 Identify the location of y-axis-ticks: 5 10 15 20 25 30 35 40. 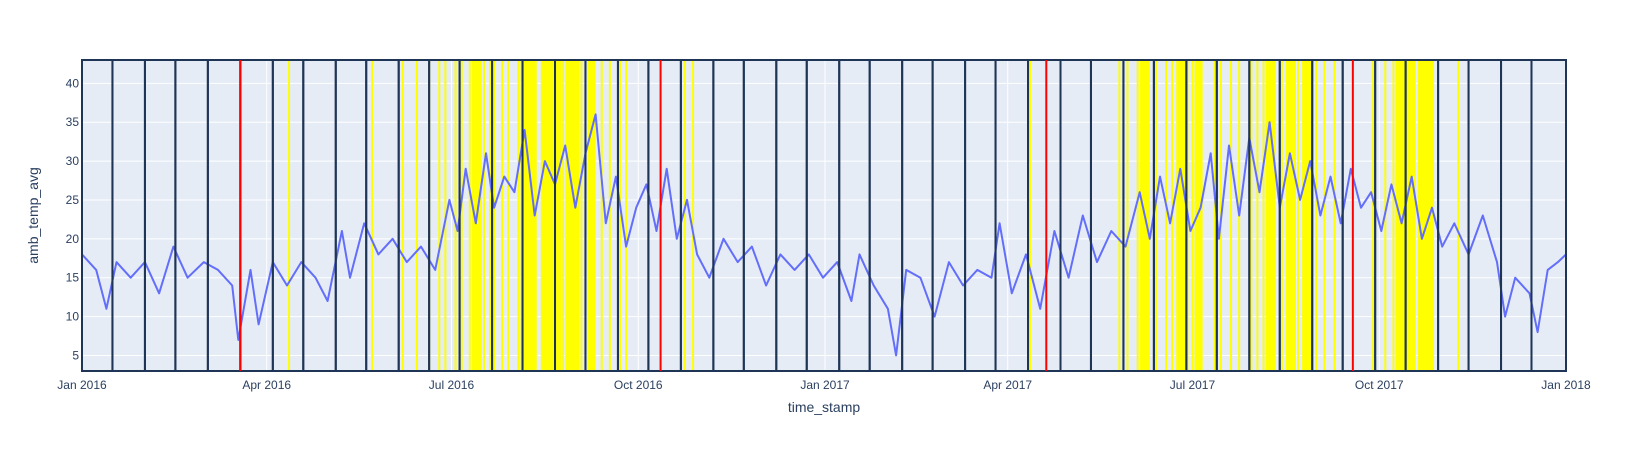
(73, 219).